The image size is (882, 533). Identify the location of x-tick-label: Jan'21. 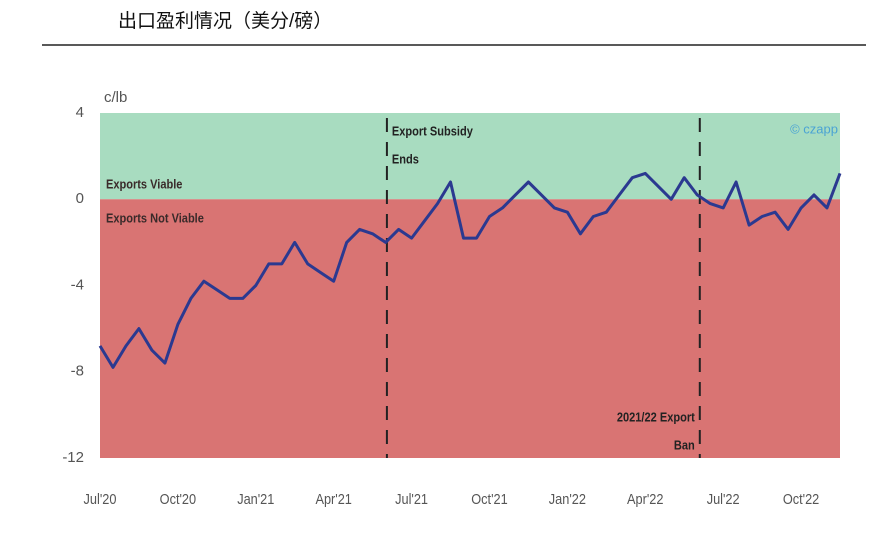
(255, 498).